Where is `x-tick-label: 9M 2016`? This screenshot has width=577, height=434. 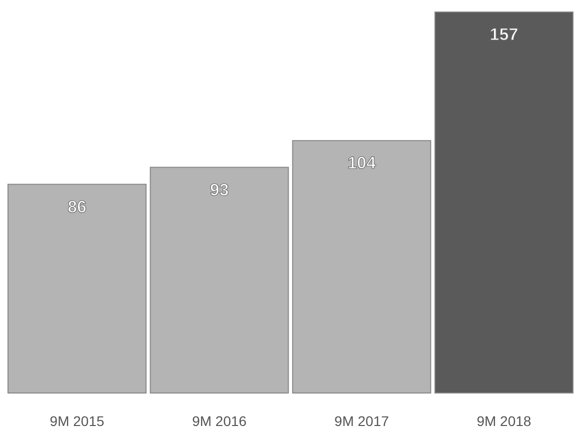 x-tick-label: 9M 2016 is located at coordinates (219, 421).